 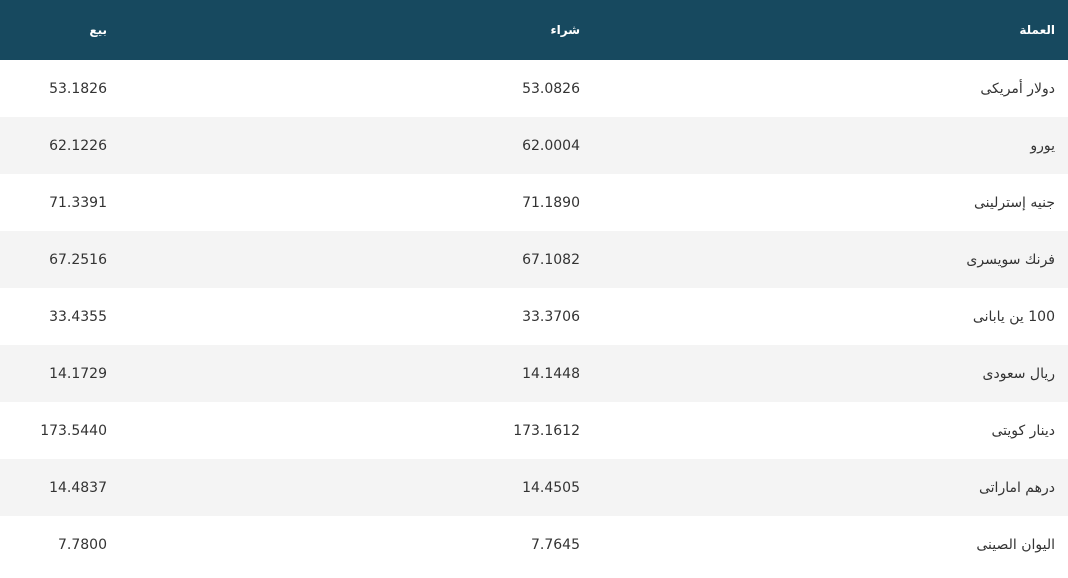 I want to click on rate-cell: 62.1226, so click(x=60, y=145).